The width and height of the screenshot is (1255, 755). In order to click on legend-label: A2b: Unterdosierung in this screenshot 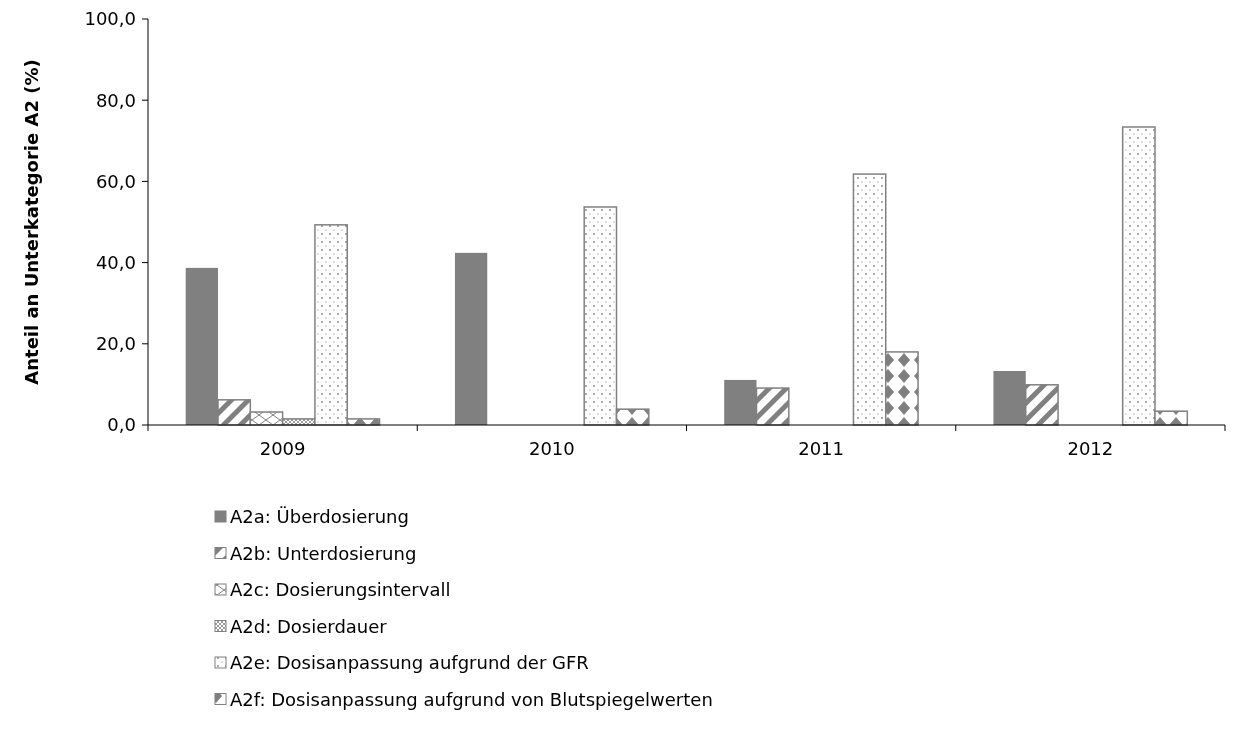, I will do `click(323, 553)`.